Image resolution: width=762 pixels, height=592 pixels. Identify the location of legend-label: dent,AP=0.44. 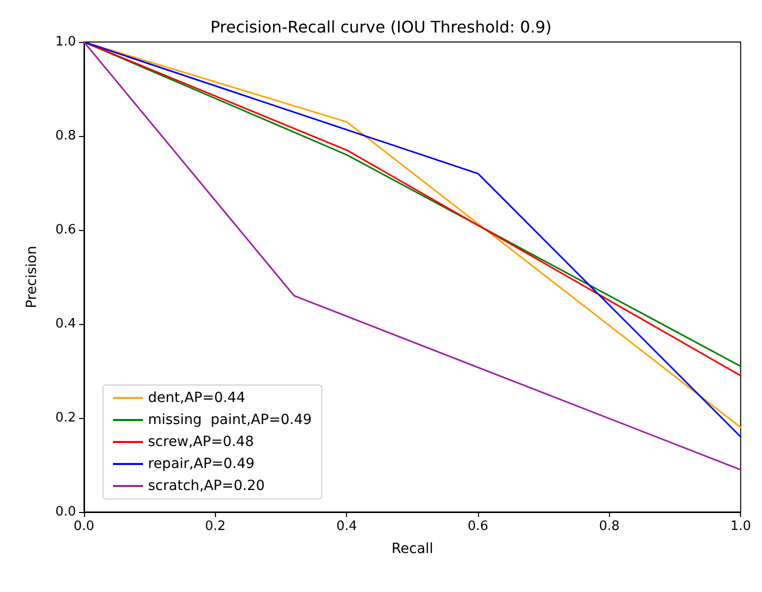
(197, 398).